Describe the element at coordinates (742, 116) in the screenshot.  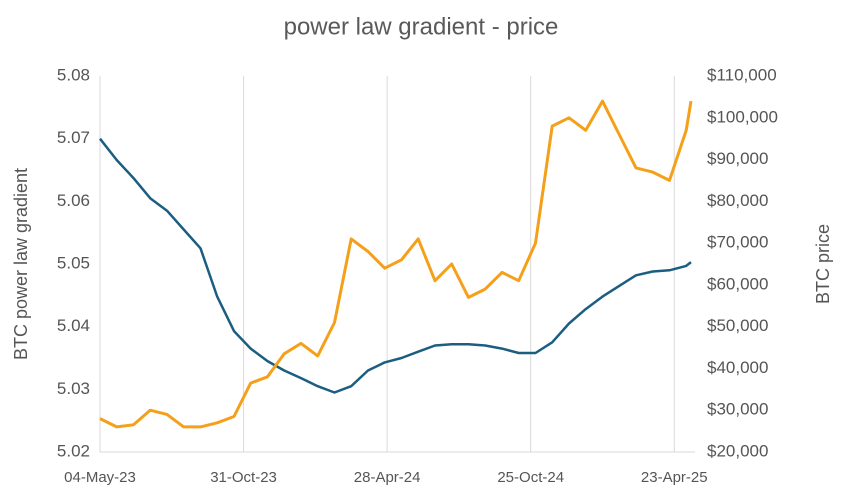
I see `y2-tick-label: $100,000` at that location.